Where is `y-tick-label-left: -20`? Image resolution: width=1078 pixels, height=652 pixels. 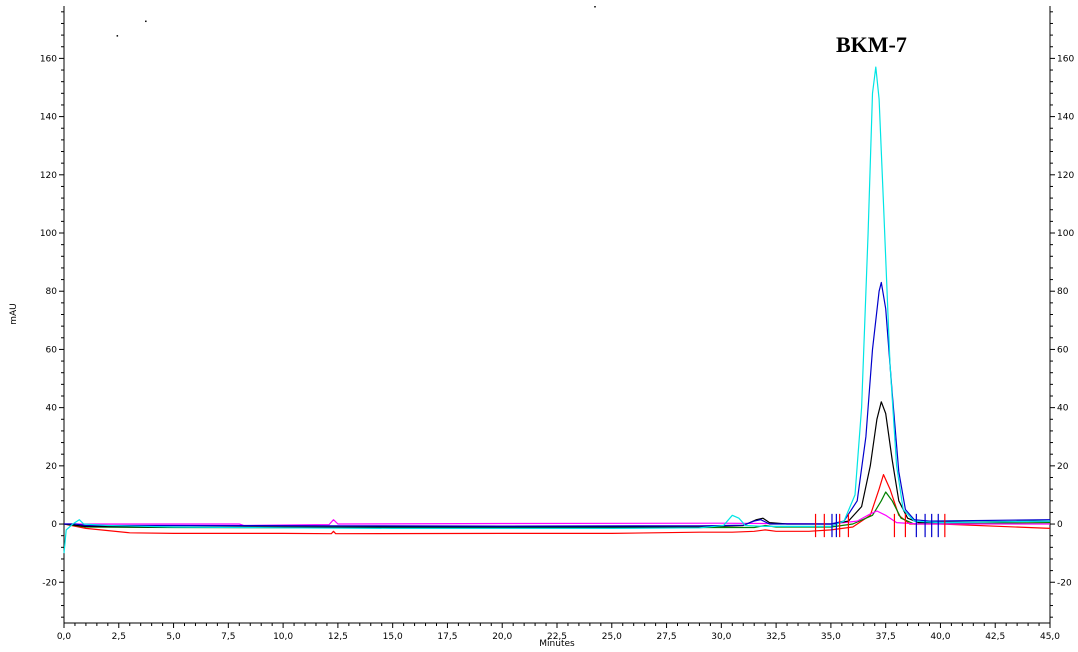
y-tick-label-left: -20 is located at coordinates (49, 583).